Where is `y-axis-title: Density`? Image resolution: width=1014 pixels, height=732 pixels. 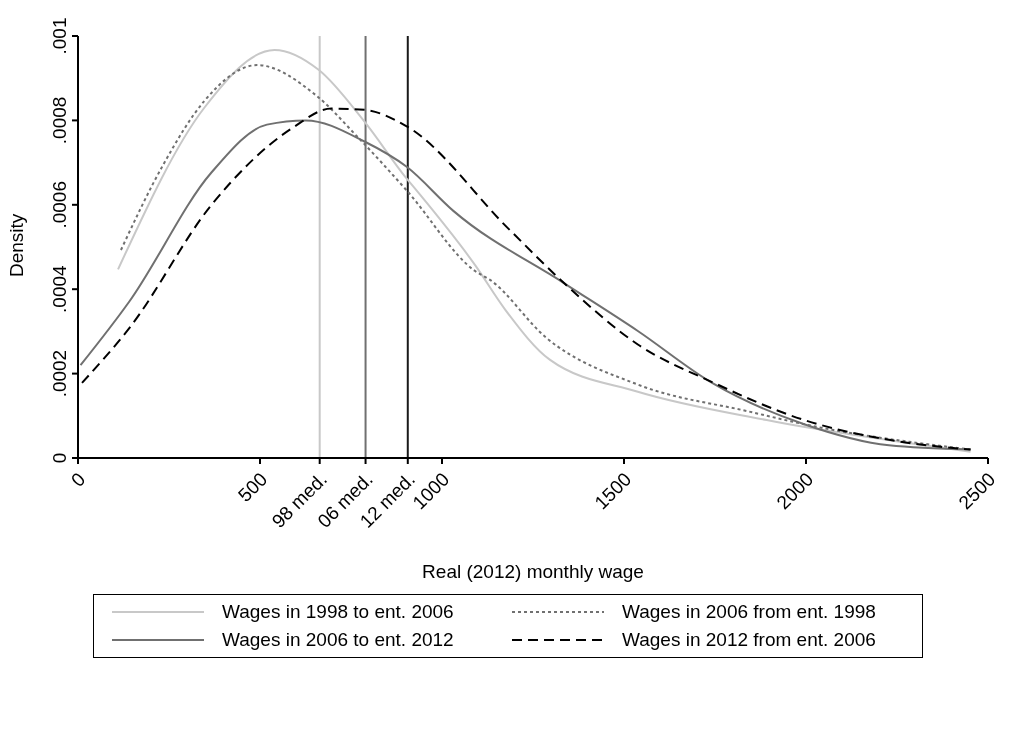 y-axis-title: Density is located at coordinates (16, 245).